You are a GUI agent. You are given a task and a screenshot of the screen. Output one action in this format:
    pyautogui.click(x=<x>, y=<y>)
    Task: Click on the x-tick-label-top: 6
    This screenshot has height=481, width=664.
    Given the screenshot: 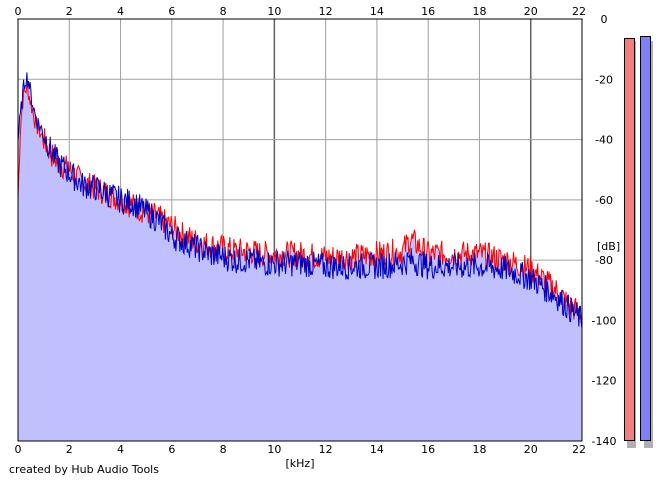 What is the action you would take?
    pyautogui.click(x=171, y=11)
    